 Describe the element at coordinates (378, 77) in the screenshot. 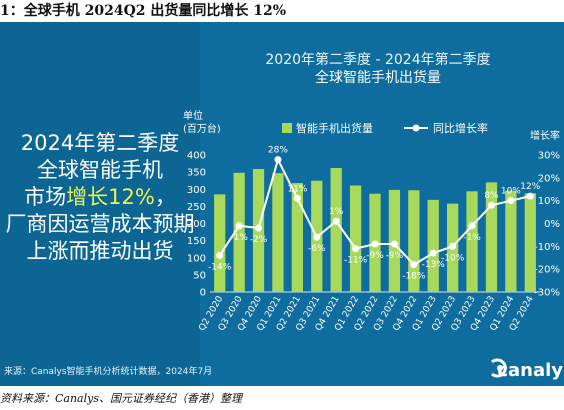

I see `chart-header-line2: 全球智能手机出货量` at that location.